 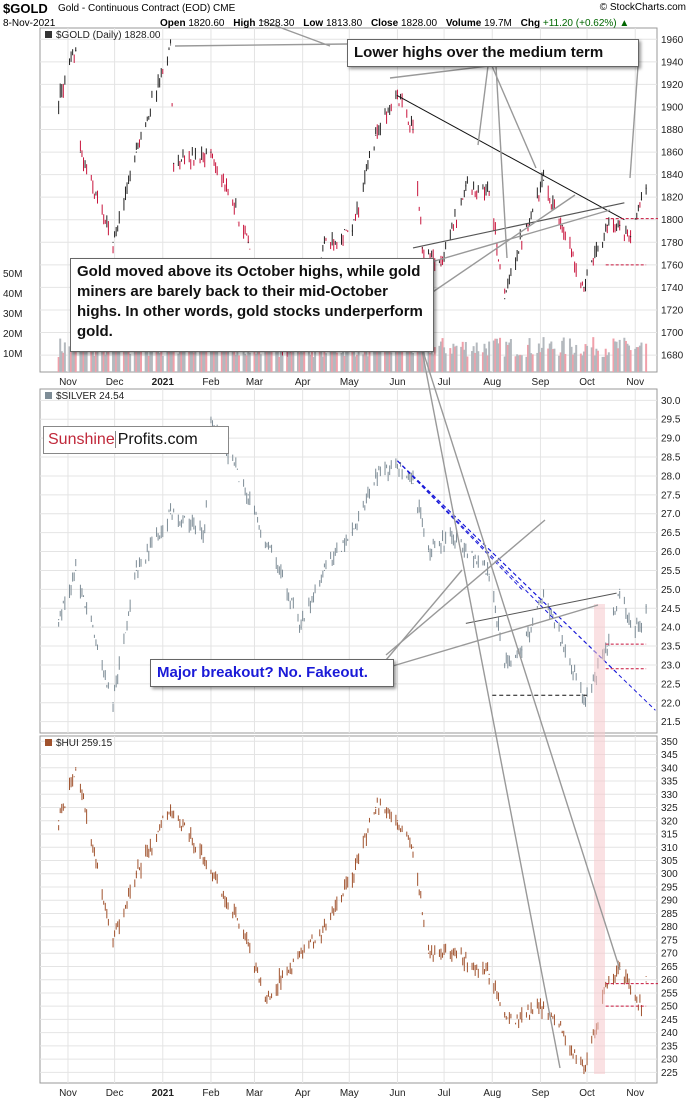 What do you see at coordinates (669, 1060) in the screenshot?
I see `y-tick-label: 230` at bounding box center [669, 1060].